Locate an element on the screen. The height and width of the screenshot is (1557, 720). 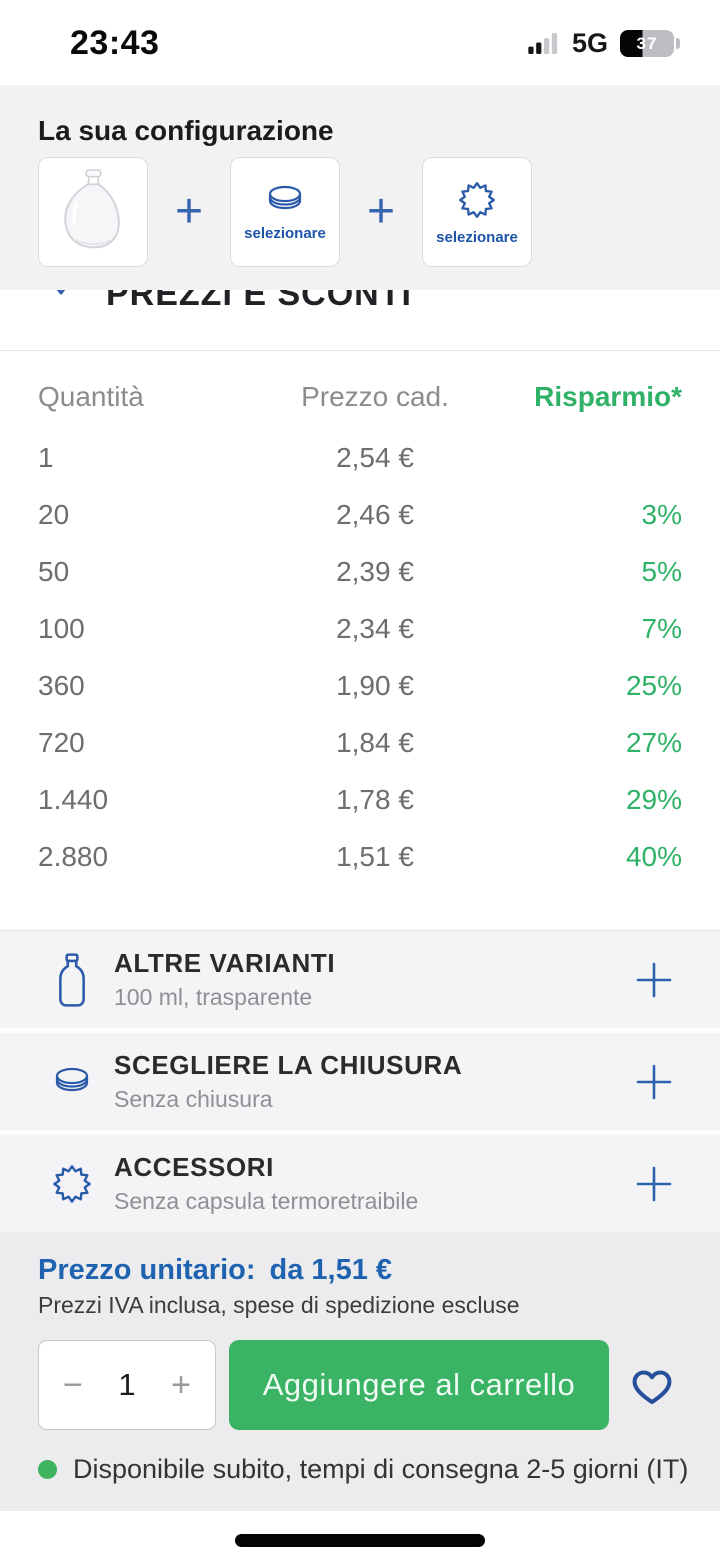
cell-quantity: 720 is located at coordinates (61, 742).